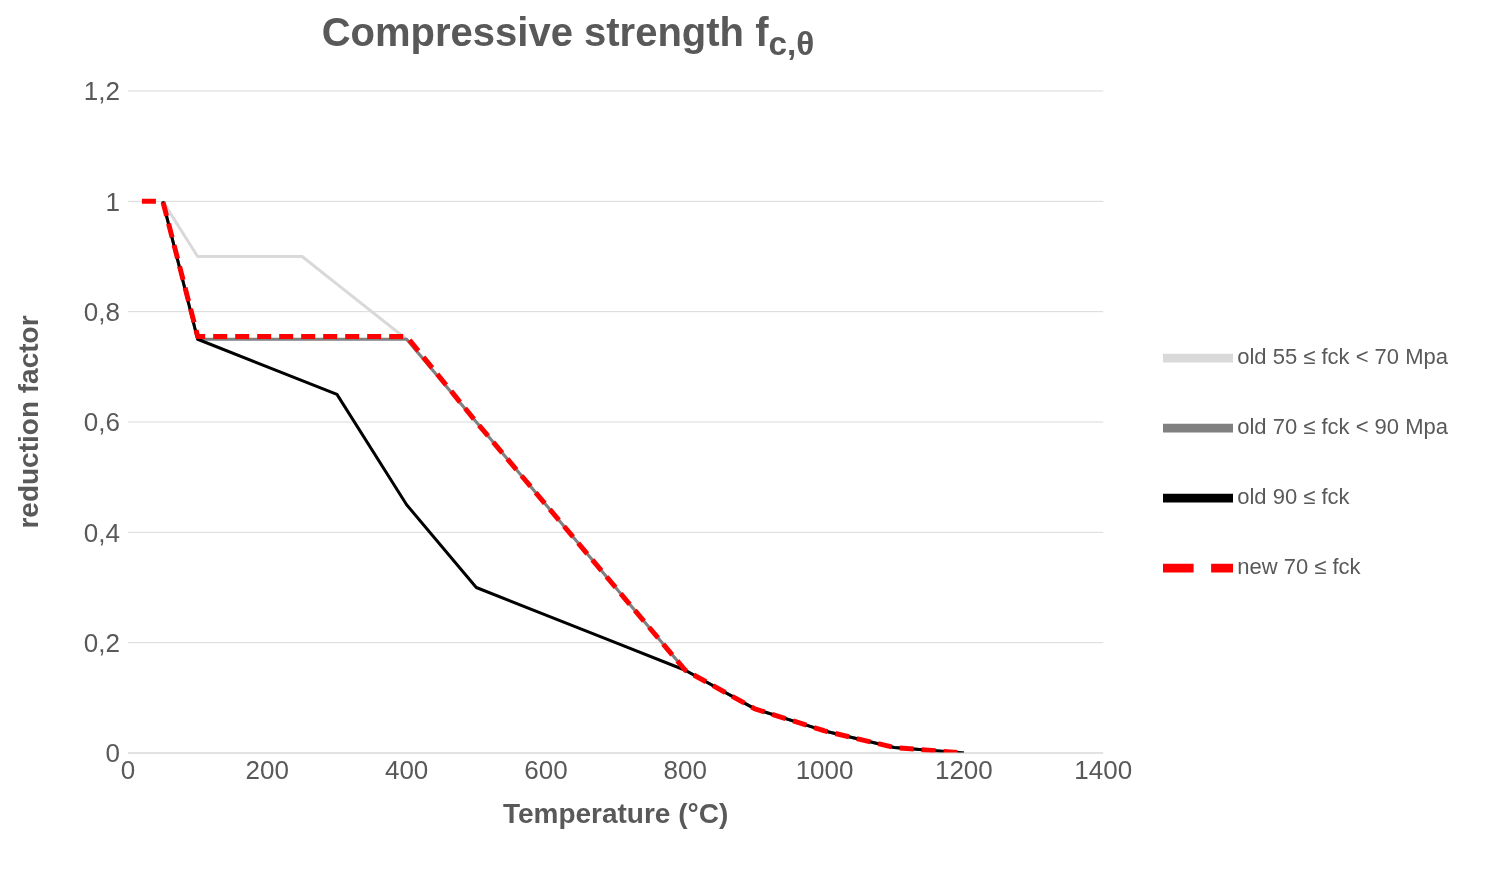  I want to click on x-tick-label: 200, so click(267, 770).